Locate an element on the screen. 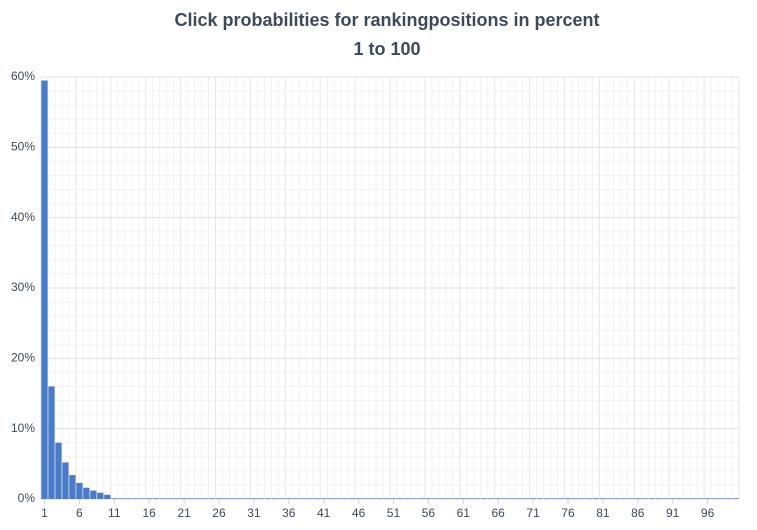 This screenshot has width=757, height=530. x-tick-label: 76 is located at coordinates (568, 513).